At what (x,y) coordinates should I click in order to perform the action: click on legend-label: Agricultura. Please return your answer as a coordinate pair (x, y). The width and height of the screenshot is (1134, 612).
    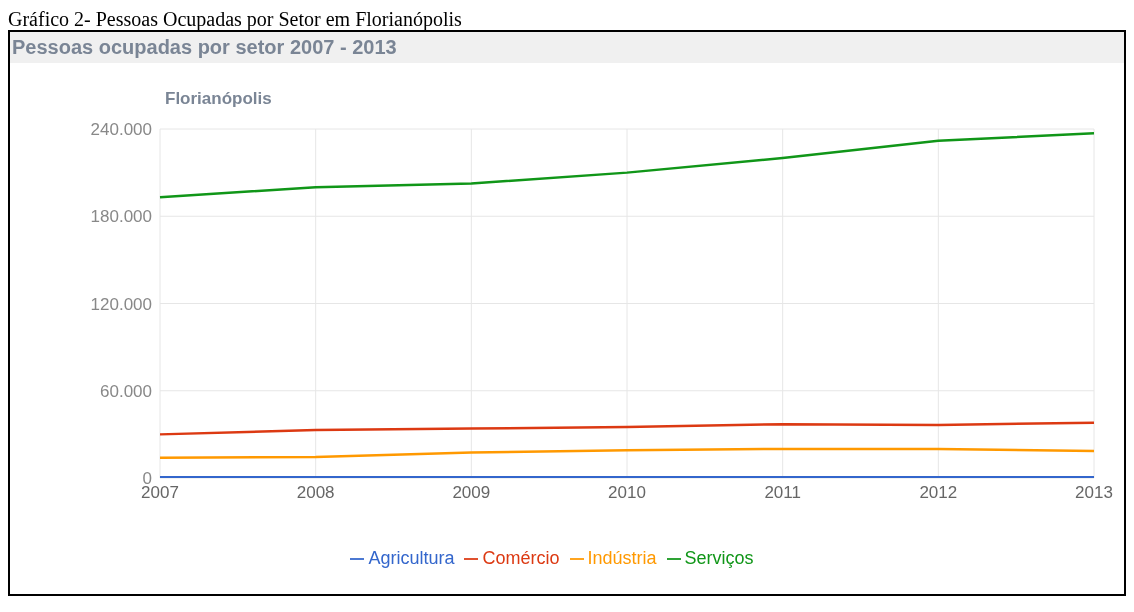
    Looking at the image, I should click on (411, 558).